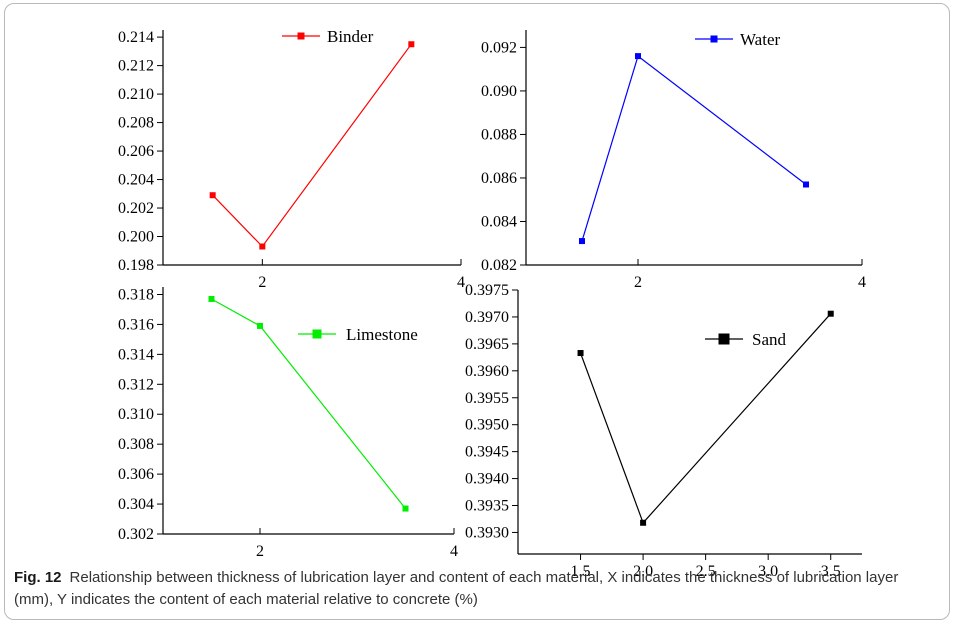  I want to click on y-tick-label: 0.212, so click(136, 66).